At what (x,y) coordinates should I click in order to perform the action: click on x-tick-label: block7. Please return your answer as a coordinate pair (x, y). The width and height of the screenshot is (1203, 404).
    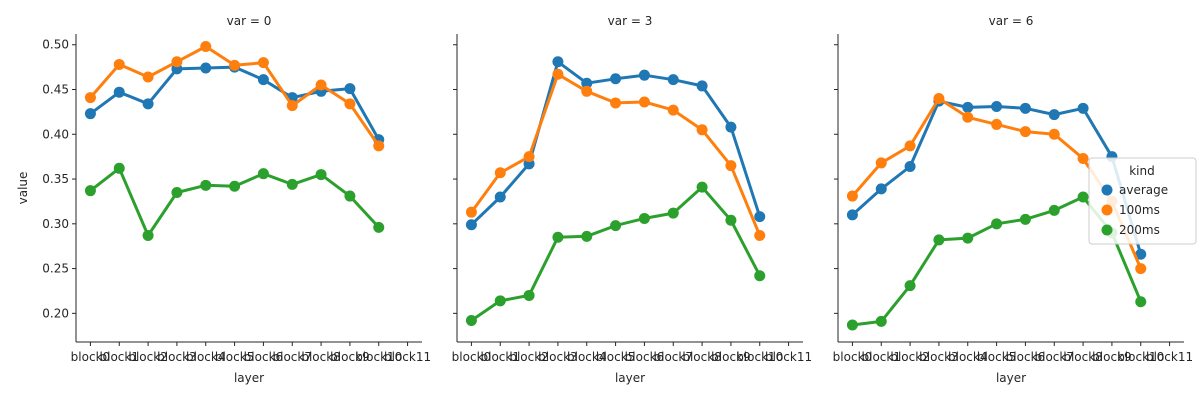
    Looking at the image, I should click on (292, 357).